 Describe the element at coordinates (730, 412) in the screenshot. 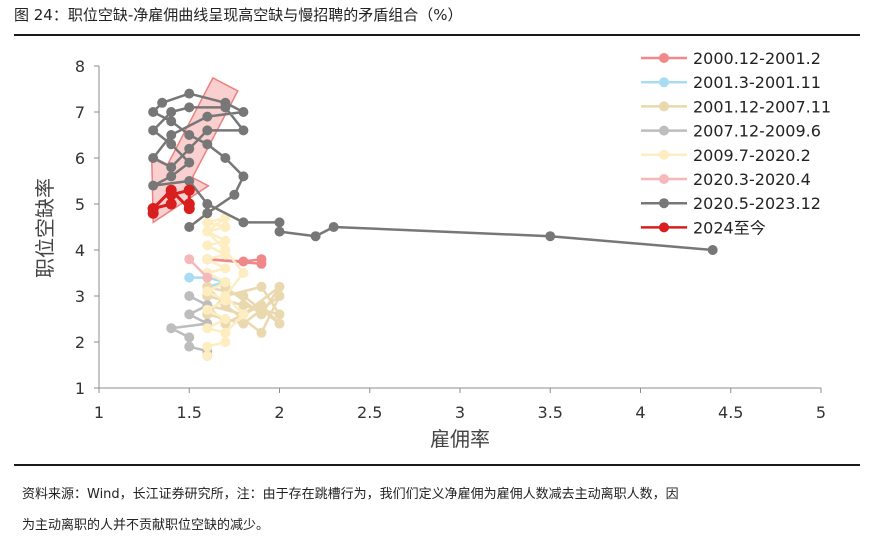

I see `x-tick-label: 4.5` at that location.